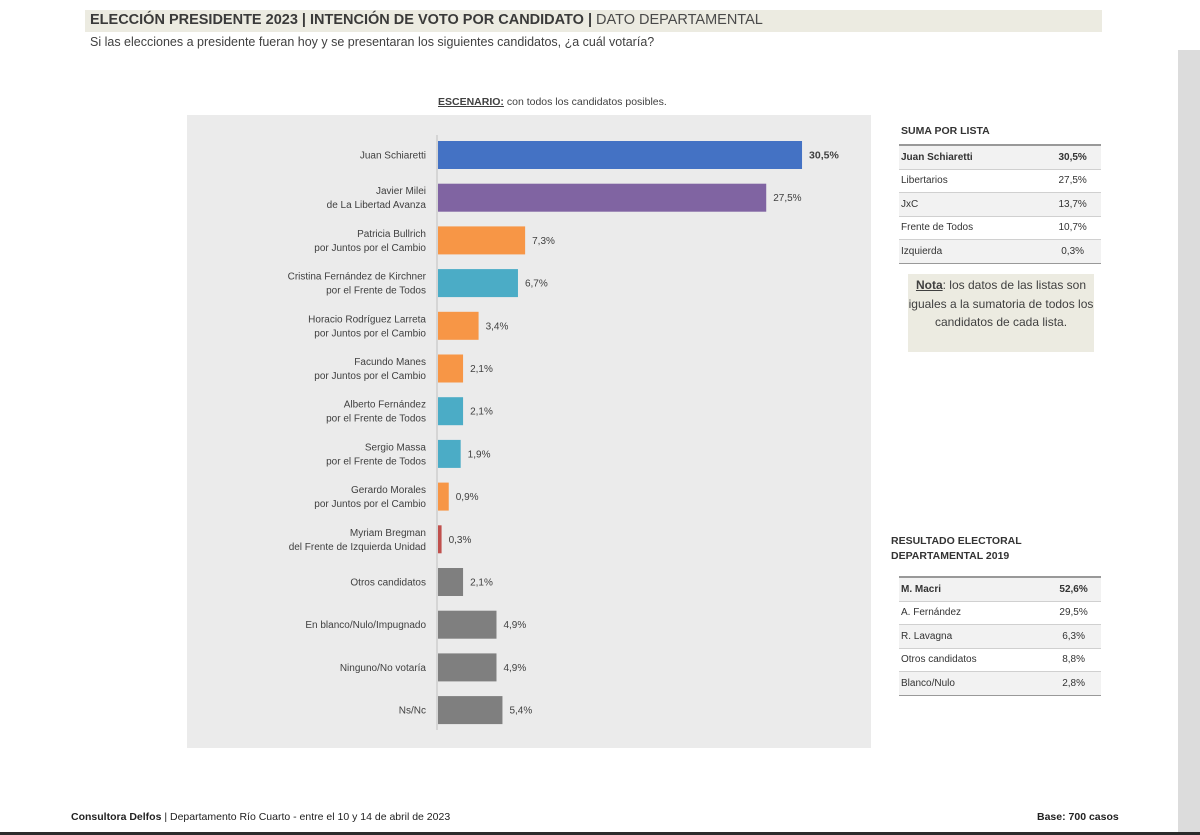 This screenshot has height=835, width=1200. Describe the element at coordinates (388, 490) in the screenshot. I see `category-label: Gerardo Morales` at that location.